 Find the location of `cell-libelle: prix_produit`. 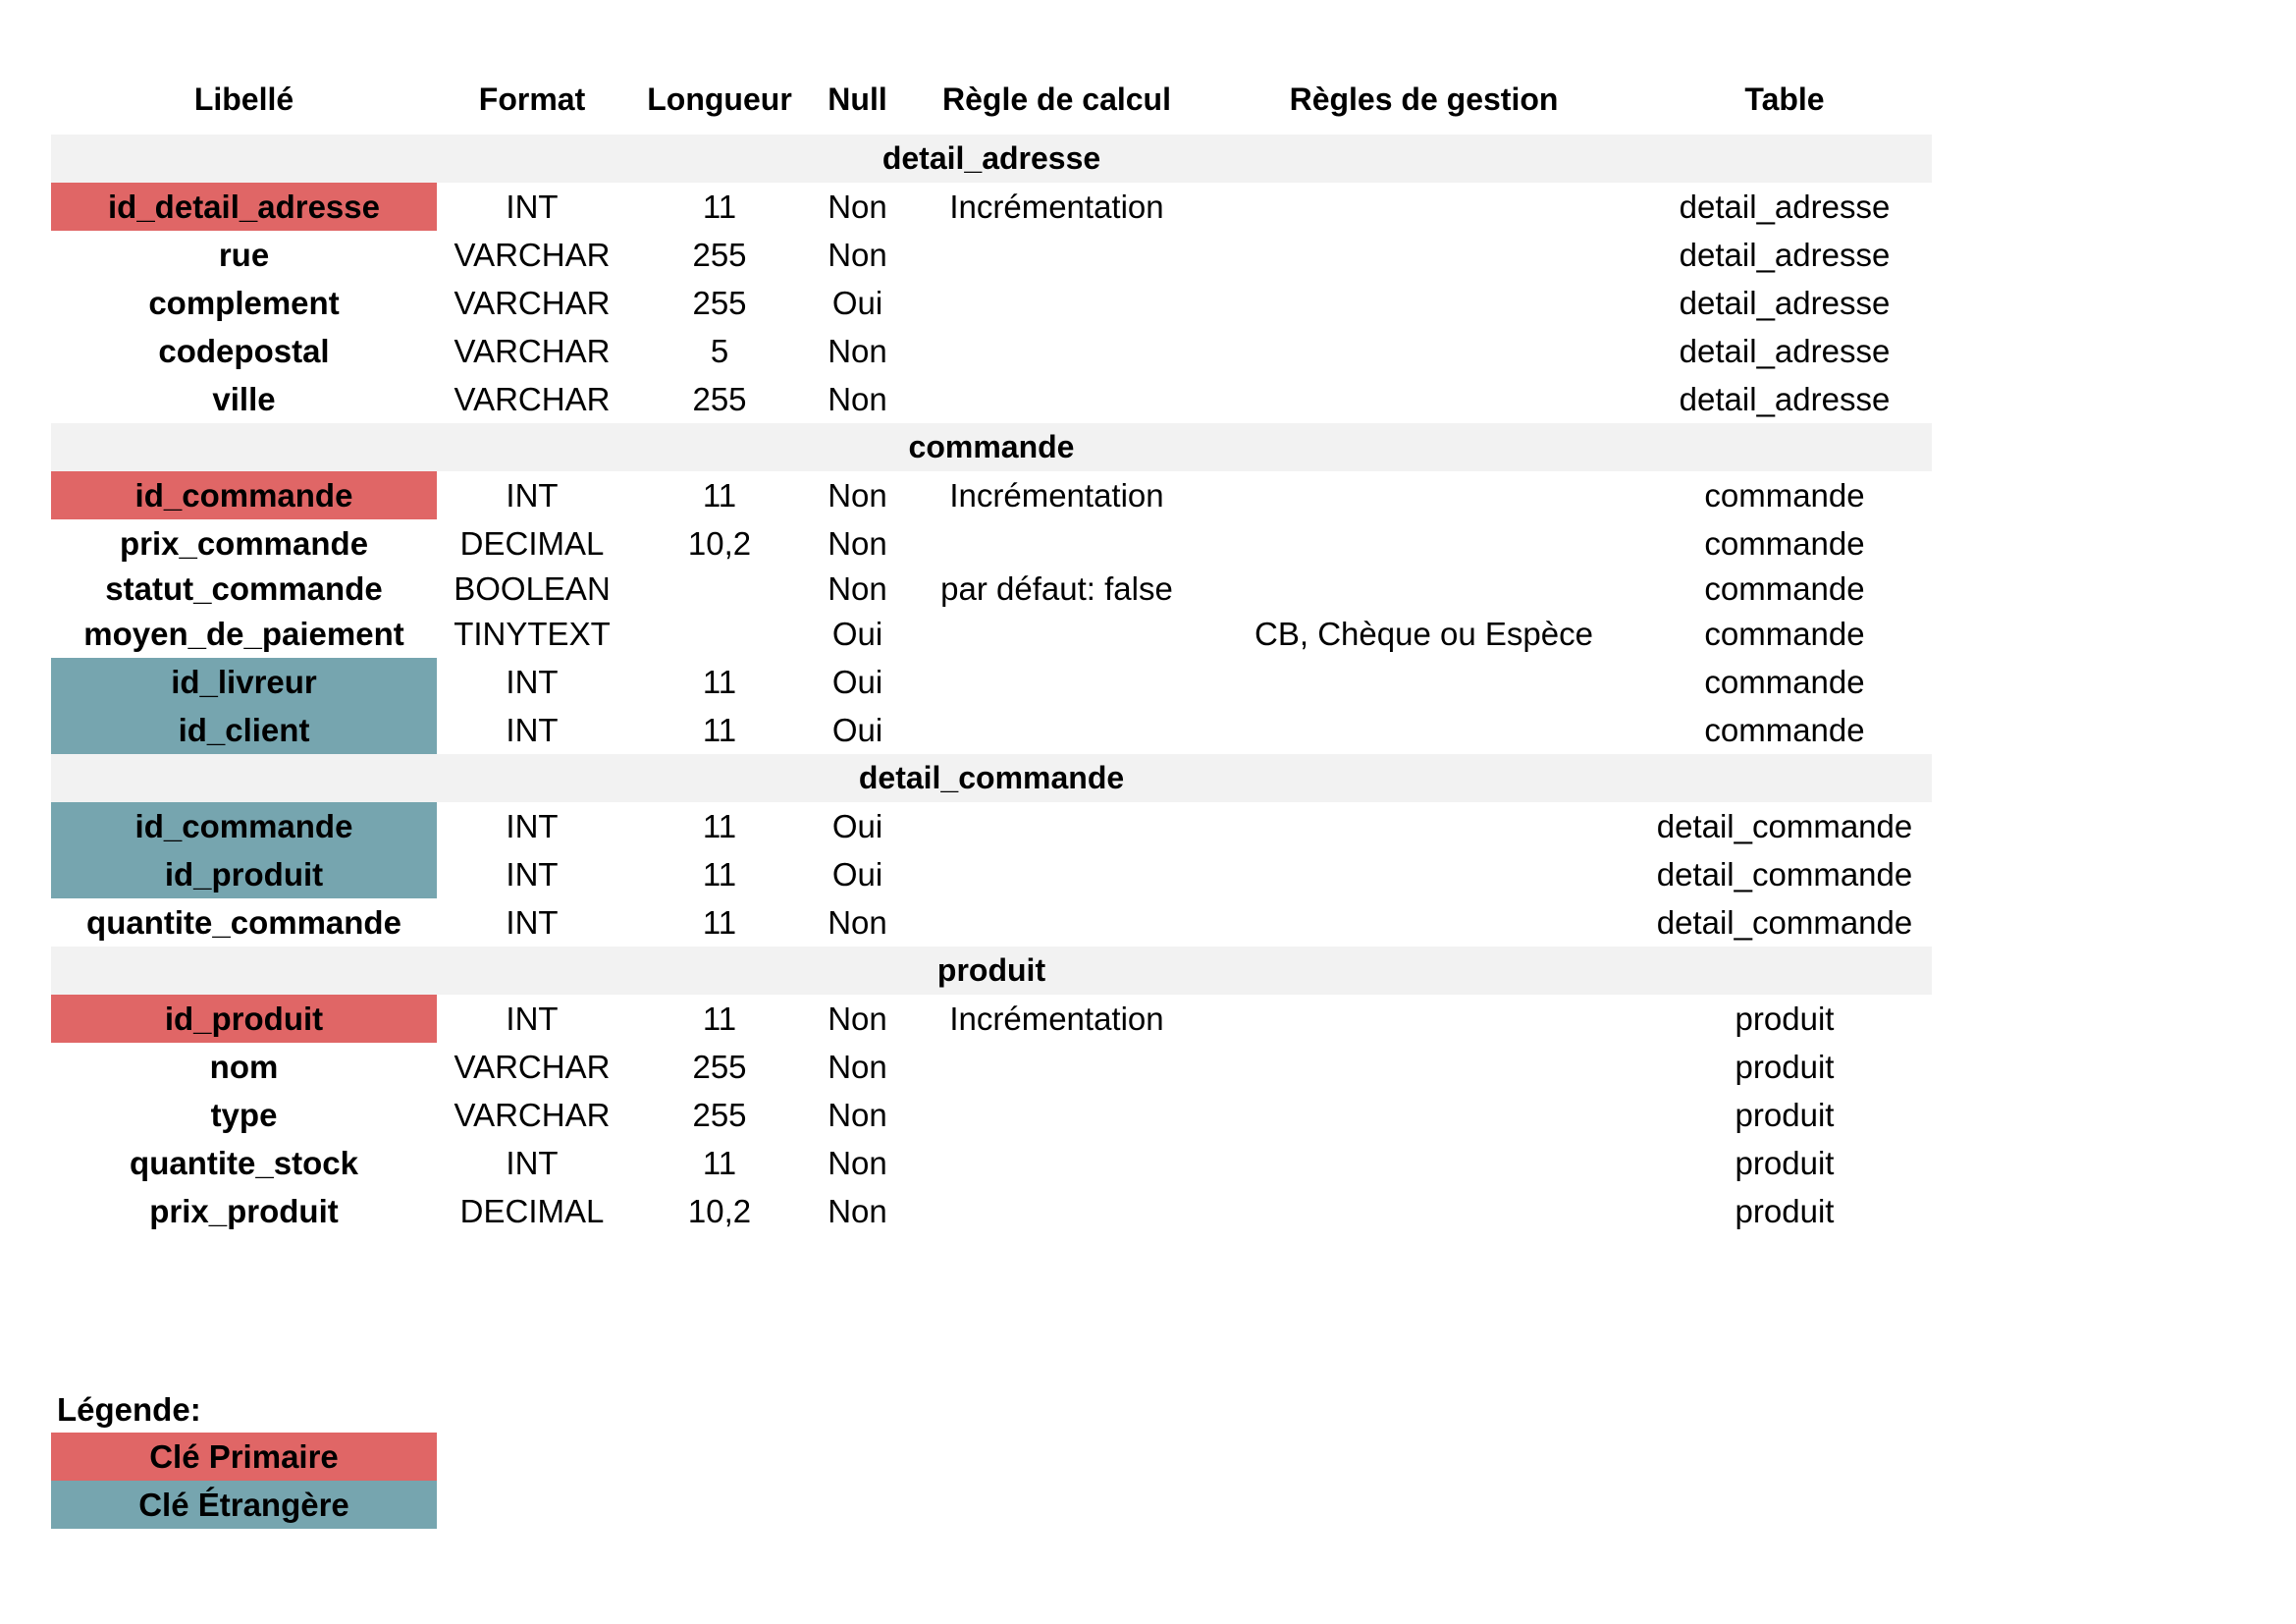

cell-libelle: prix_produit is located at coordinates (244, 1210).